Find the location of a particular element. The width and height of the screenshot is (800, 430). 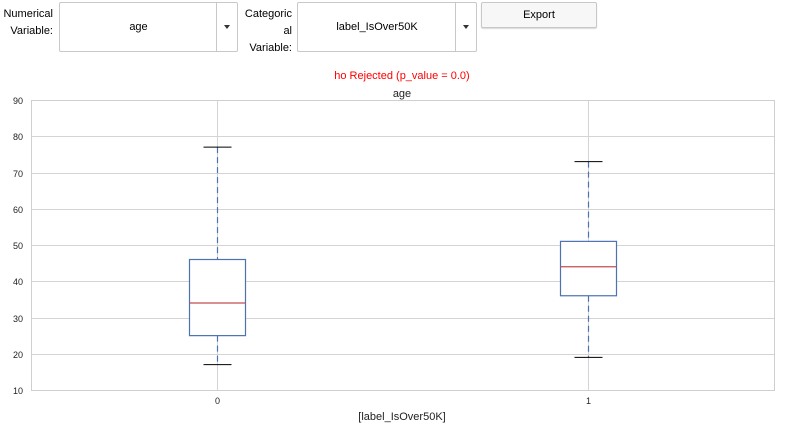

export-button: Export is located at coordinates (539, 15).